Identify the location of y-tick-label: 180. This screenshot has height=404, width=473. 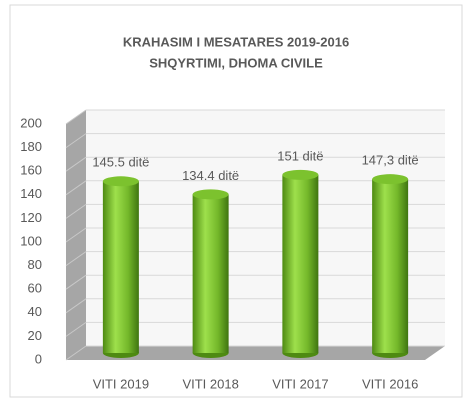
(31, 146).